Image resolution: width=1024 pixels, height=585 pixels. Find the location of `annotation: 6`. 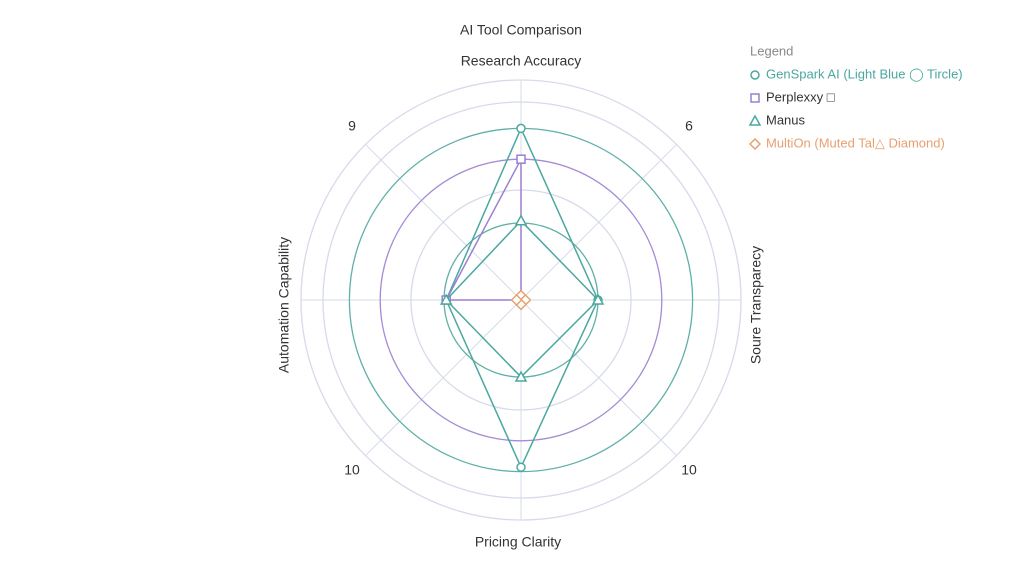

annotation: 6 is located at coordinates (689, 126).